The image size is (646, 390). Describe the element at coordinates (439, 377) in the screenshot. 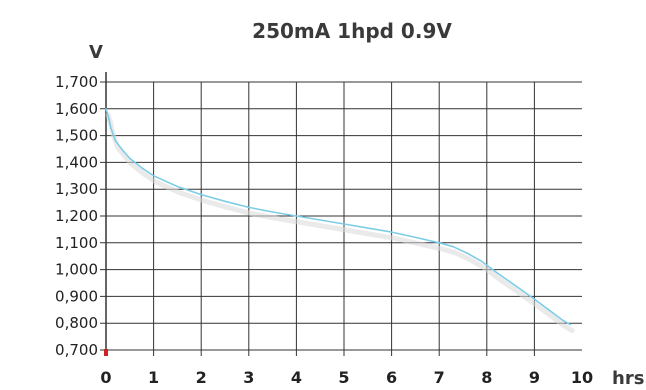

I see `x-tick-label: 7` at that location.